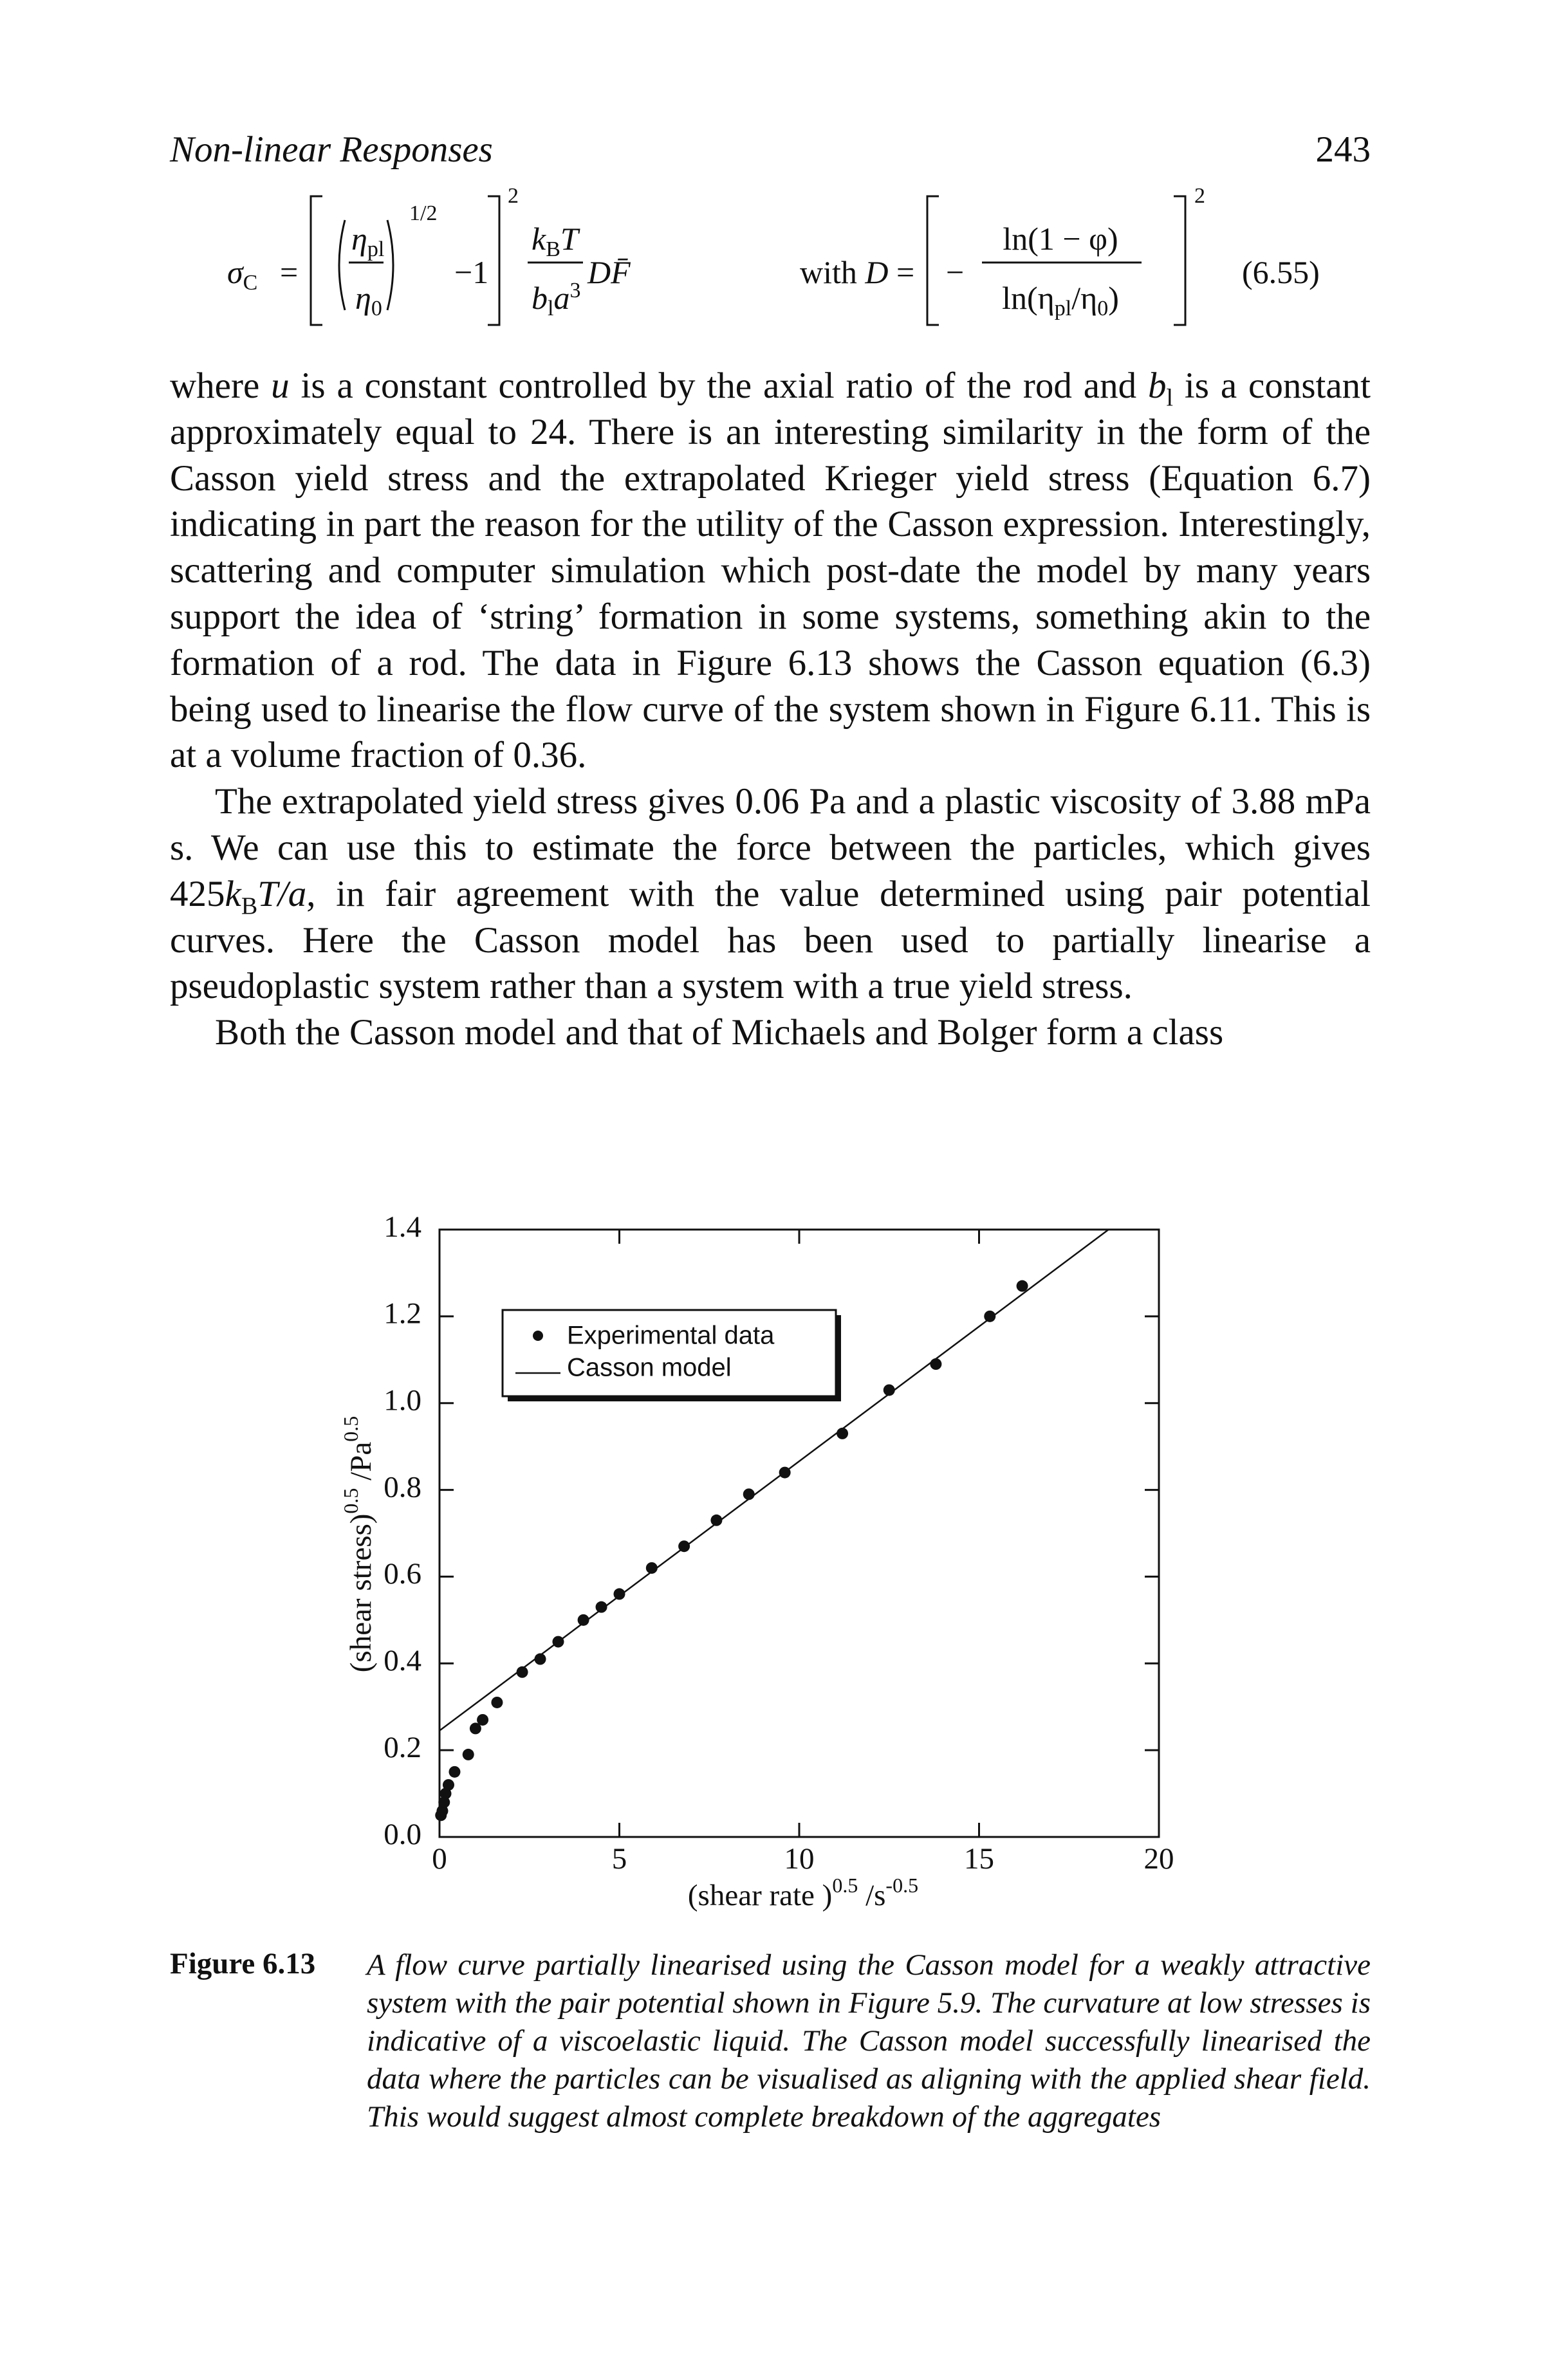  What do you see at coordinates (1281, 272) in the screenshot?
I see `eq-number: (6.55)` at bounding box center [1281, 272].